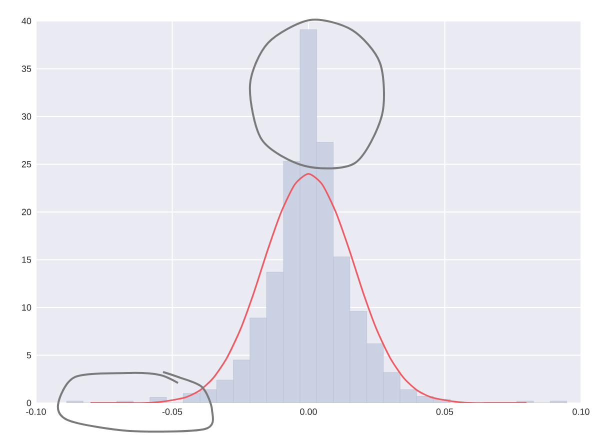 The image size is (609, 435). What do you see at coordinates (27, 164) in the screenshot?
I see `y-tick-label: 25` at bounding box center [27, 164].